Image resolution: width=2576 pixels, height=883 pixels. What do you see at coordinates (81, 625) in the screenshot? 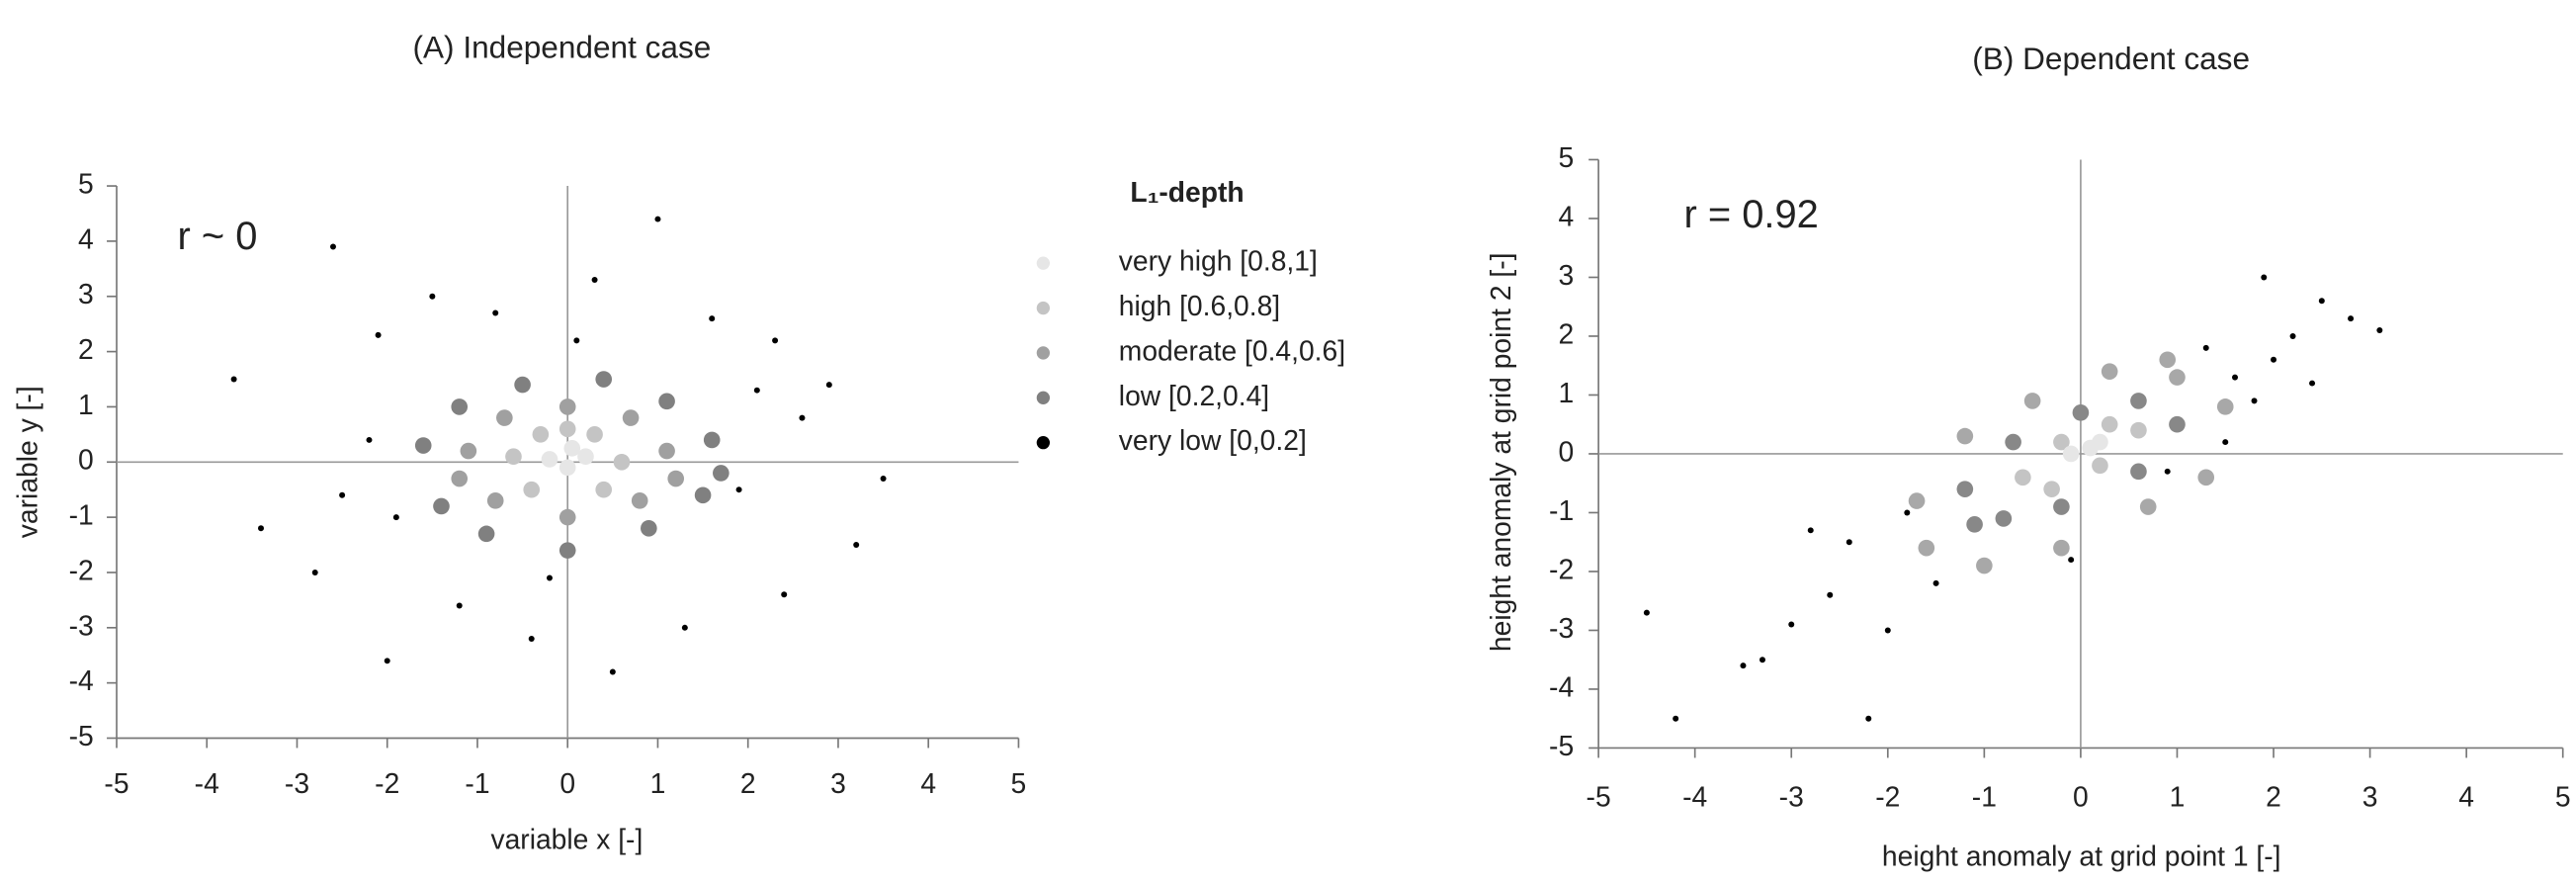
I see `y-tick-label: -3` at bounding box center [81, 625].